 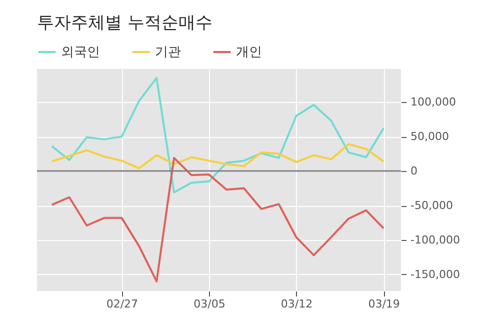 I want to click on y-tick-label: 50,000, so click(x=429, y=137).